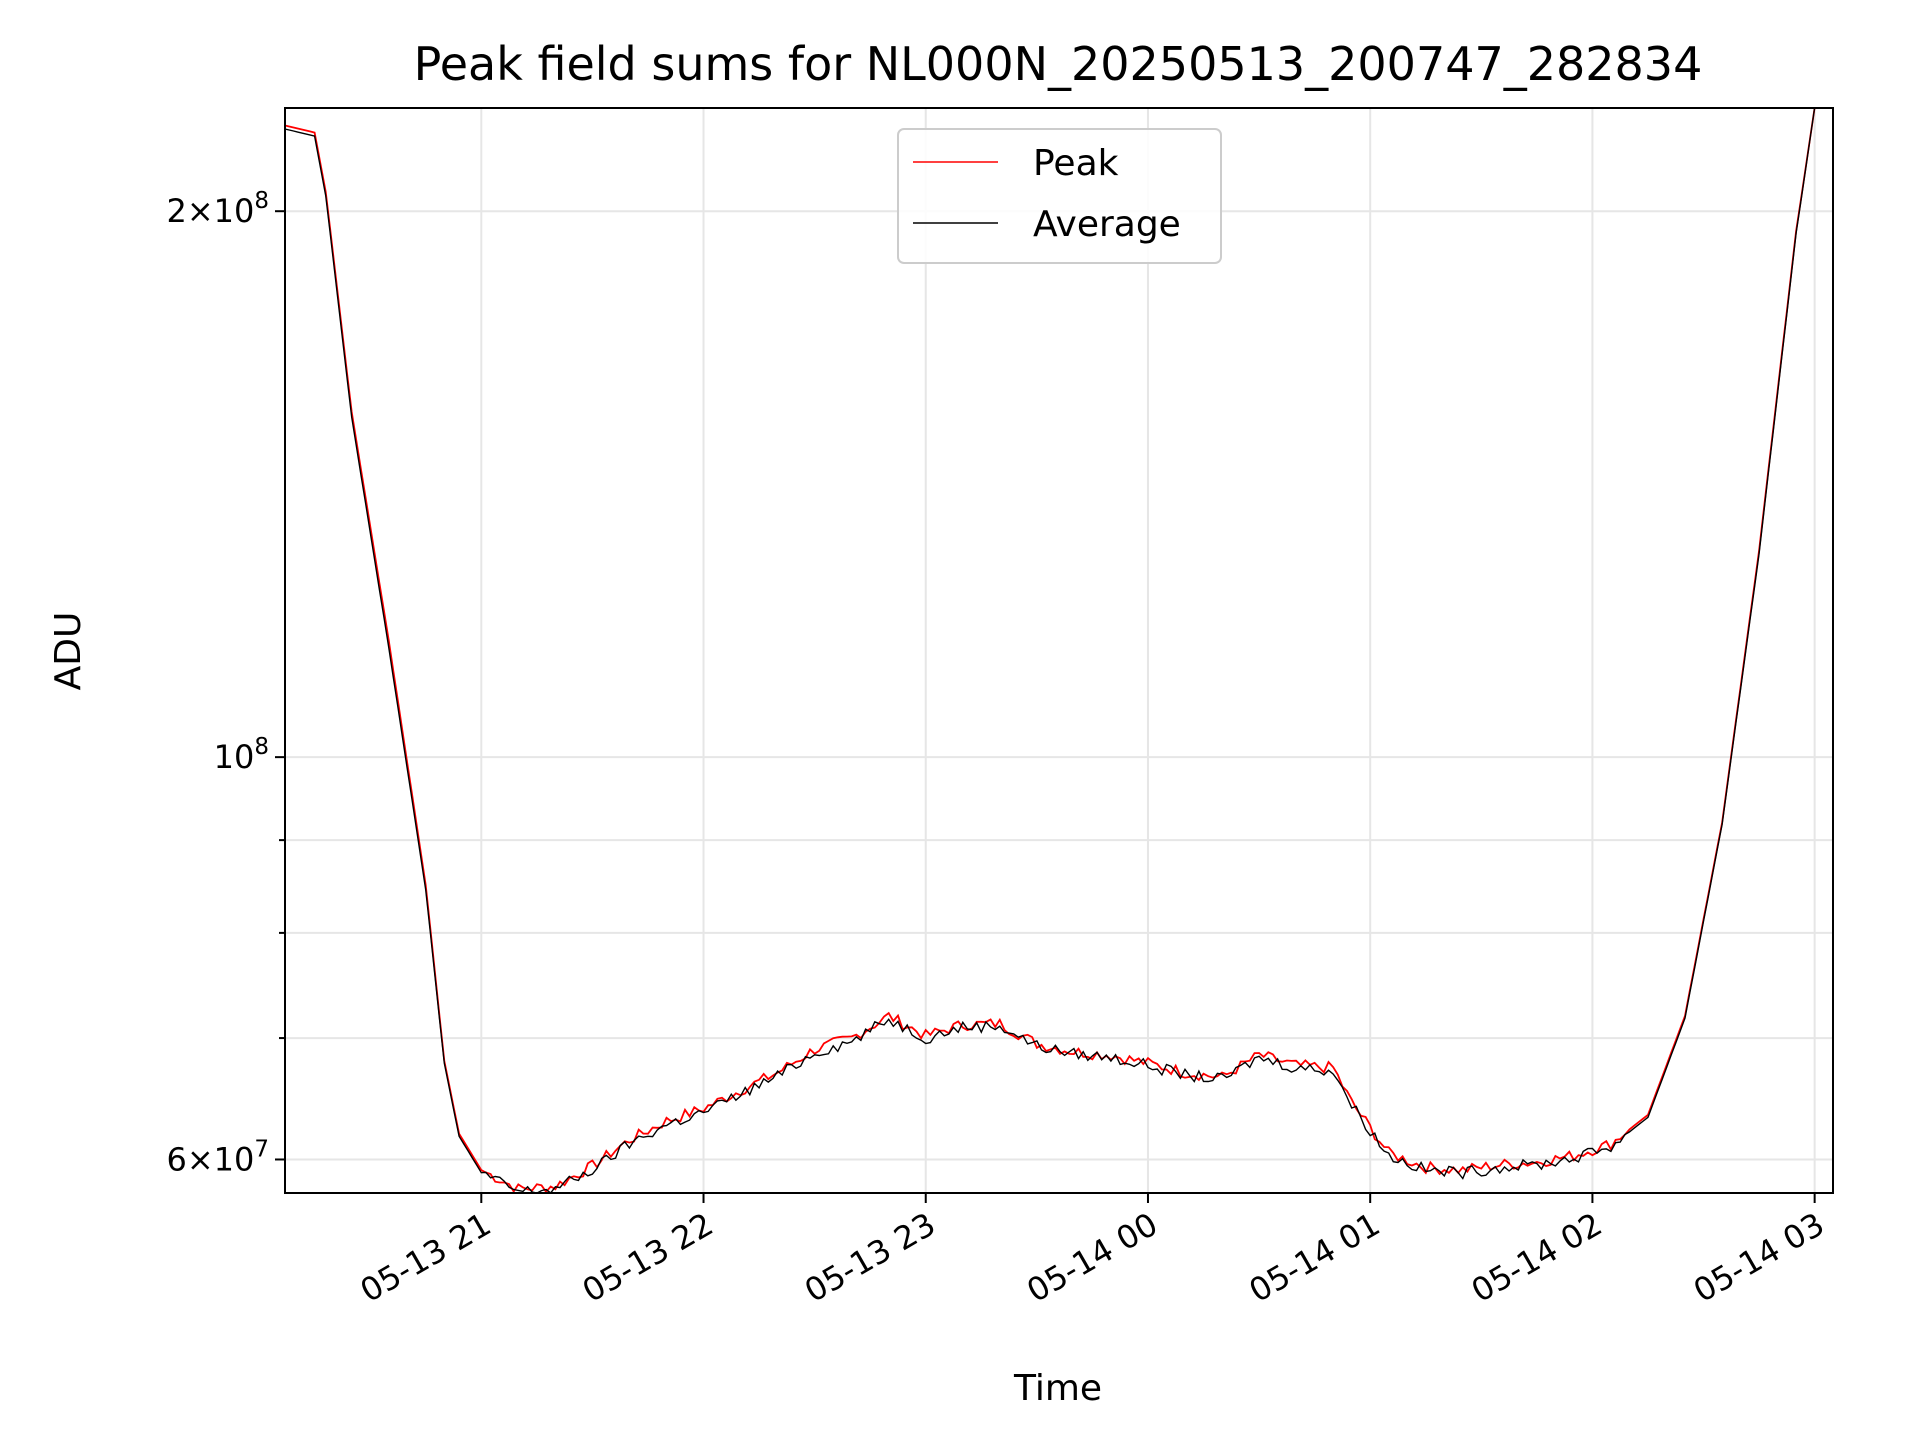 Image resolution: width=1920 pixels, height=1440 pixels. What do you see at coordinates (241, 755) in the screenshot?
I see `y-tick-label: 108` at bounding box center [241, 755].